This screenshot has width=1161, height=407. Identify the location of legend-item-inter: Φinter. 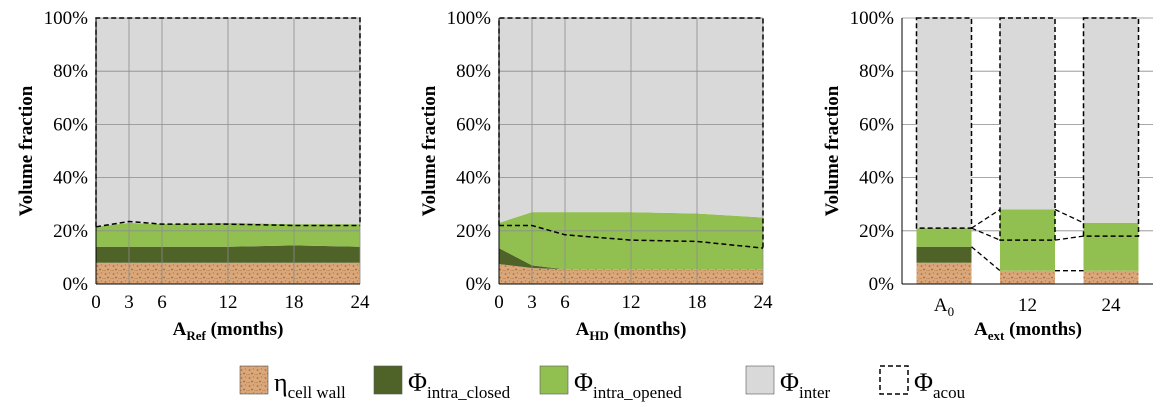
(788, 383).